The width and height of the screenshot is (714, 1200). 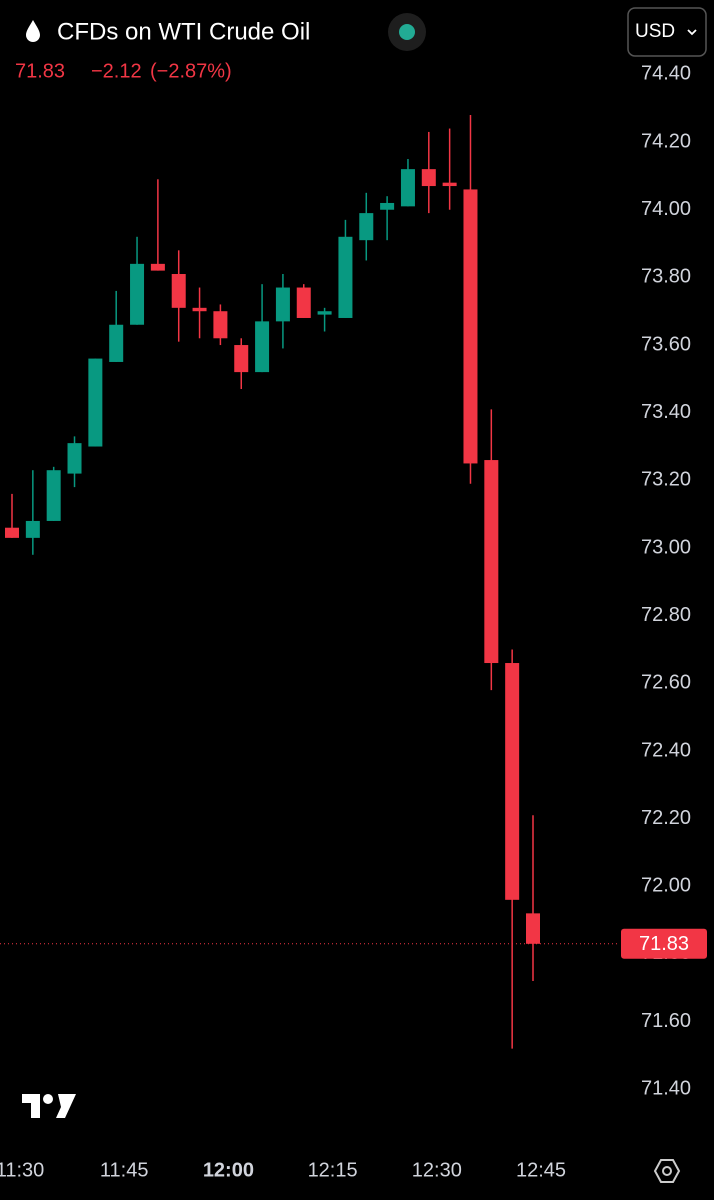 I want to click on y-tick-label: 72.40, so click(x=666, y=750).